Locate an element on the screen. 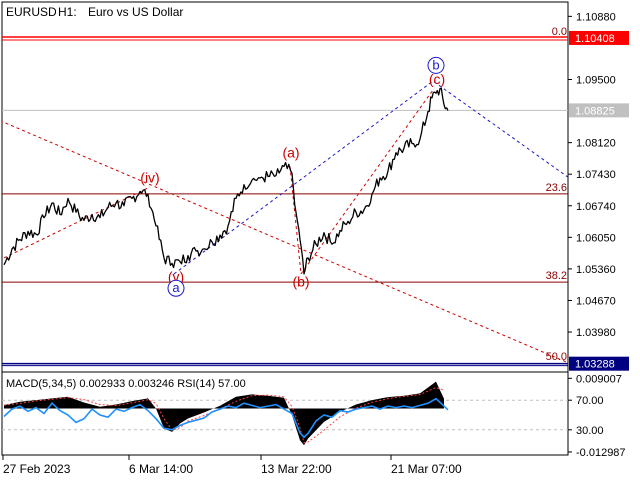  wave-label: (iv) is located at coordinates (149, 177).